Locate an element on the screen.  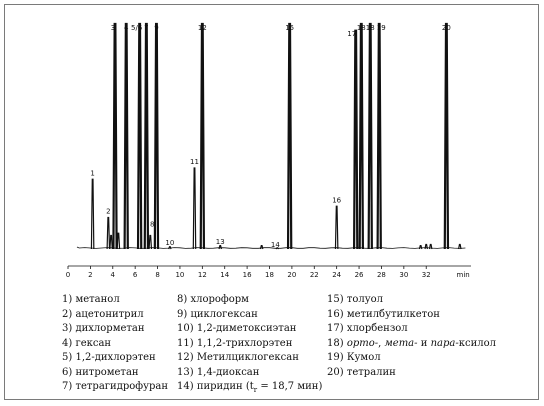
x-tick-label-12: 12 is located at coordinates (202, 275).